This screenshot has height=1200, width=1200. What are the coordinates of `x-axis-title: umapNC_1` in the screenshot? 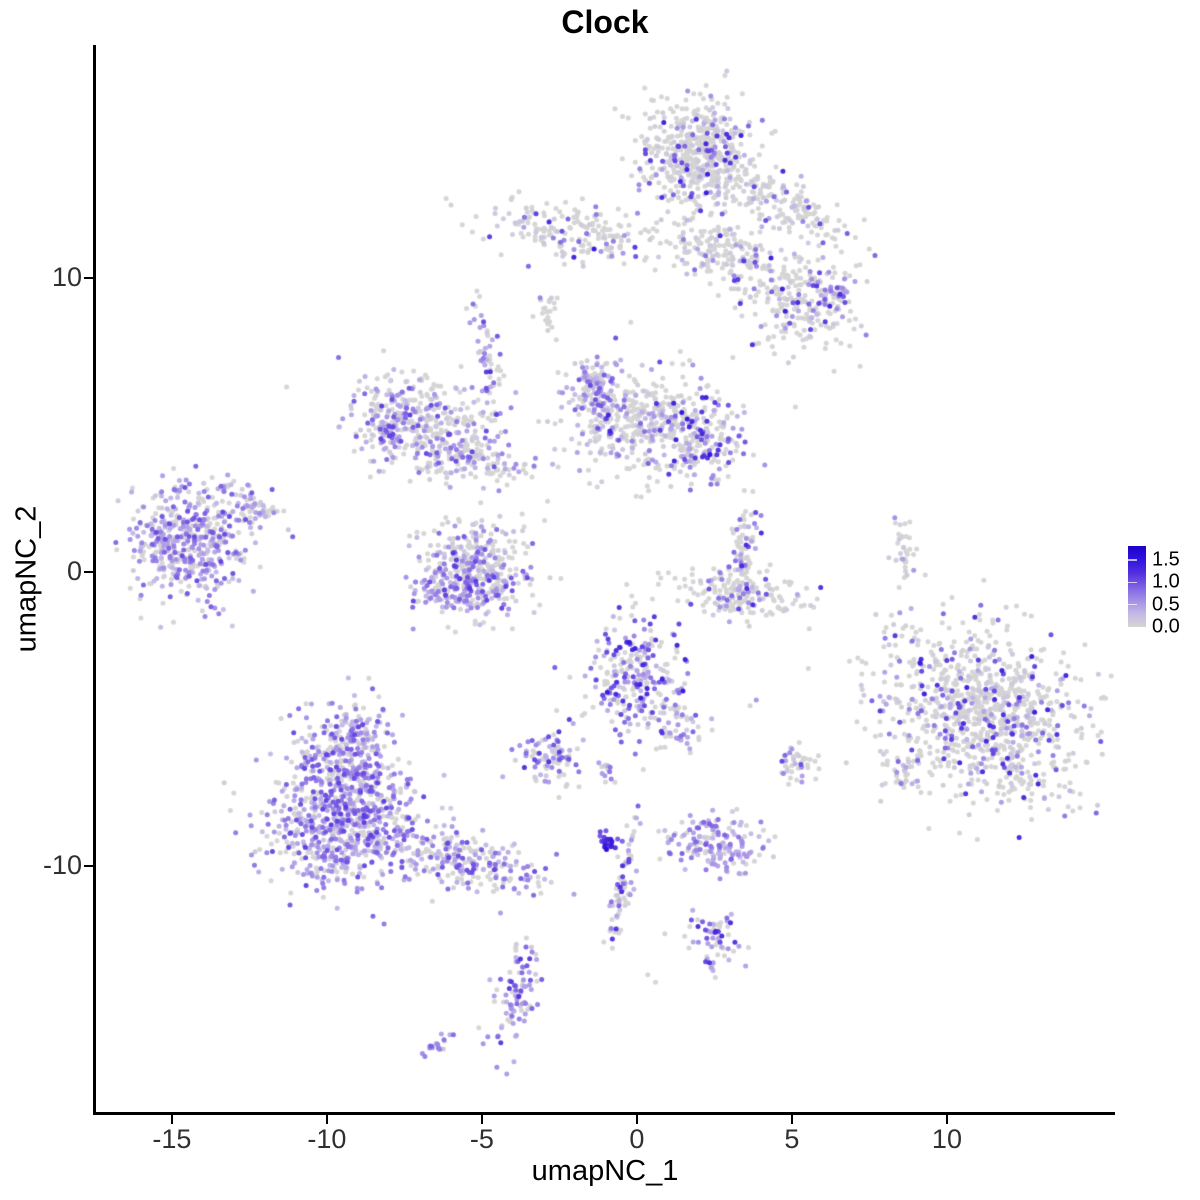 It's located at (605, 1171).